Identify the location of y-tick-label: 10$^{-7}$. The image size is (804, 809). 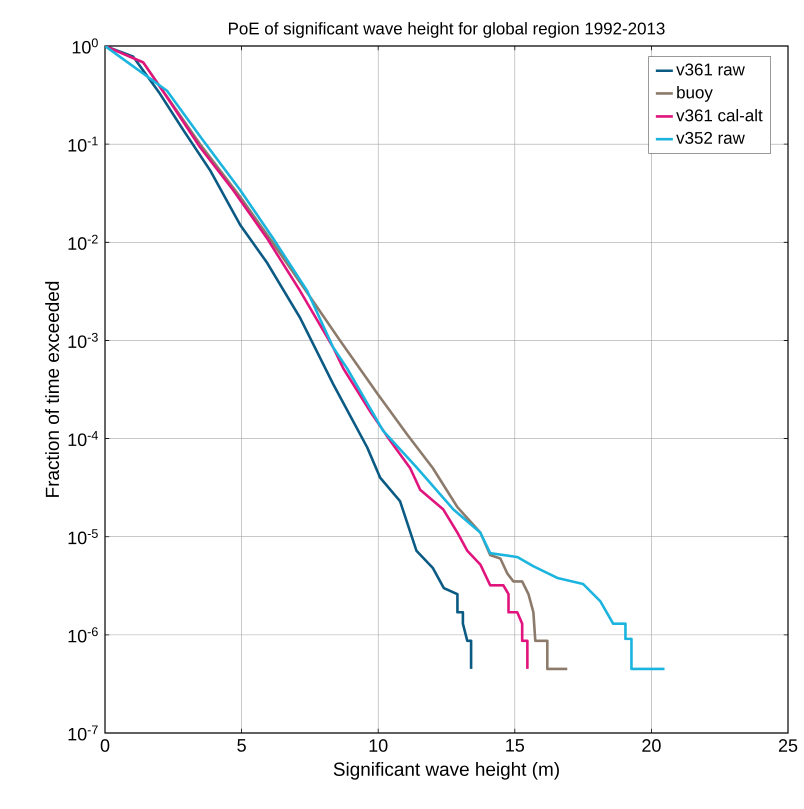
(83, 733).